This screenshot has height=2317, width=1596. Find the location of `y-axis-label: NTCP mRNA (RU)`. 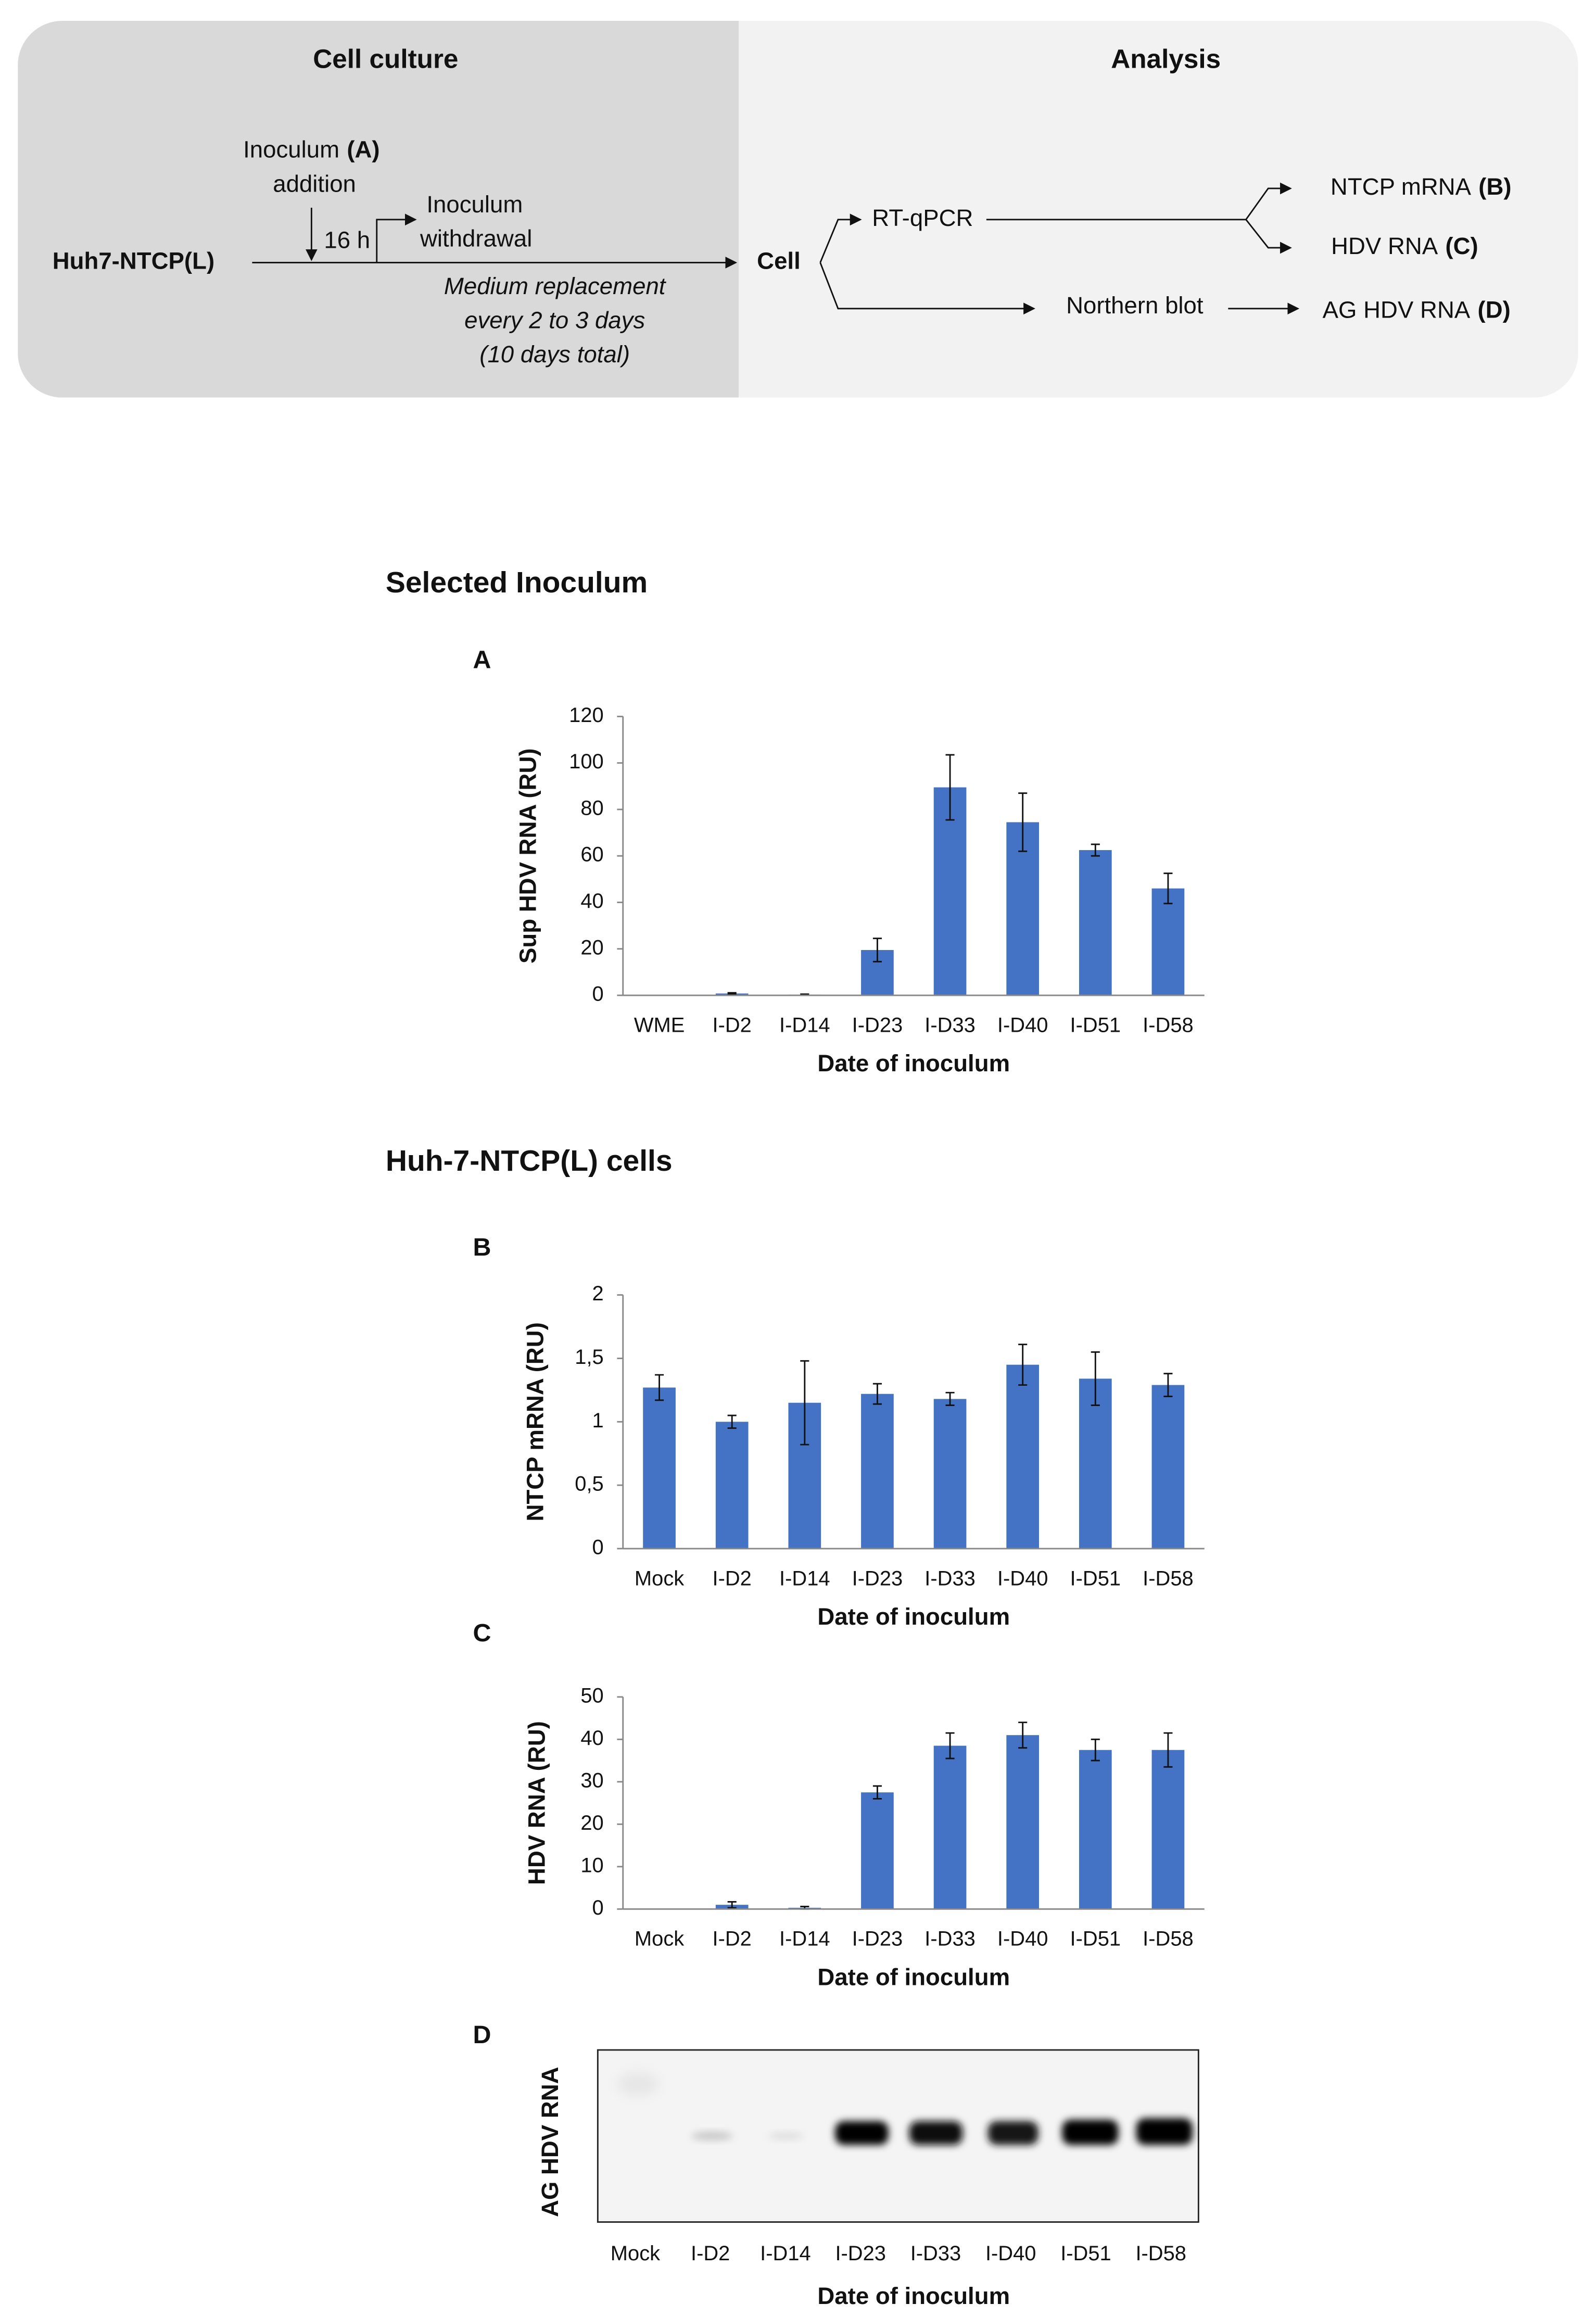

y-axis-label: NTCP mRNA (RU) is located at coordinates (535, 1421).